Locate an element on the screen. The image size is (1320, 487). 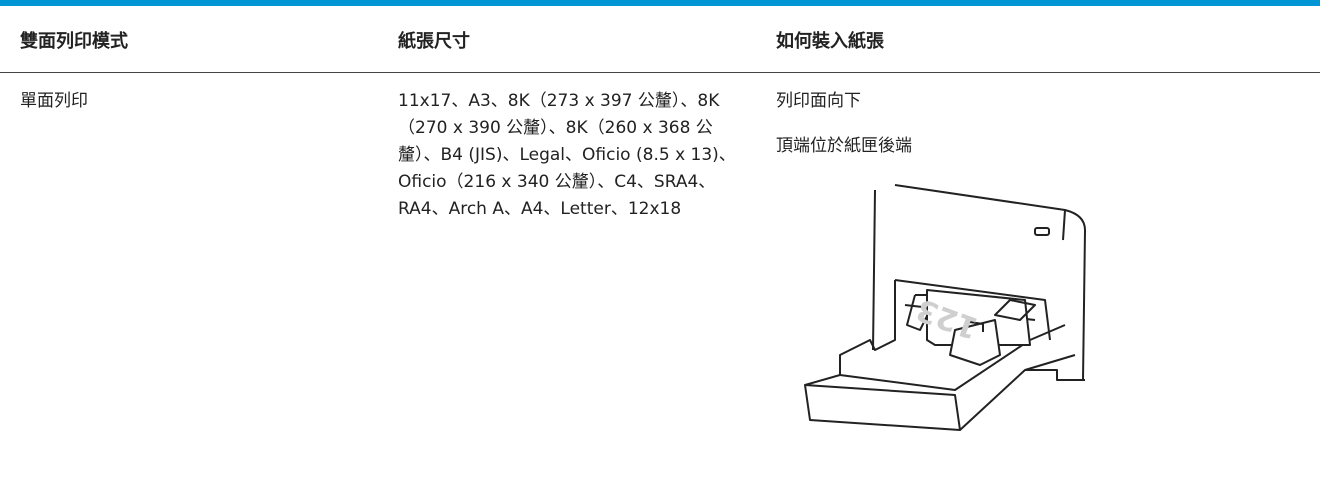
column-header: 雙面列印模式 is located at coordinates (74, 41).